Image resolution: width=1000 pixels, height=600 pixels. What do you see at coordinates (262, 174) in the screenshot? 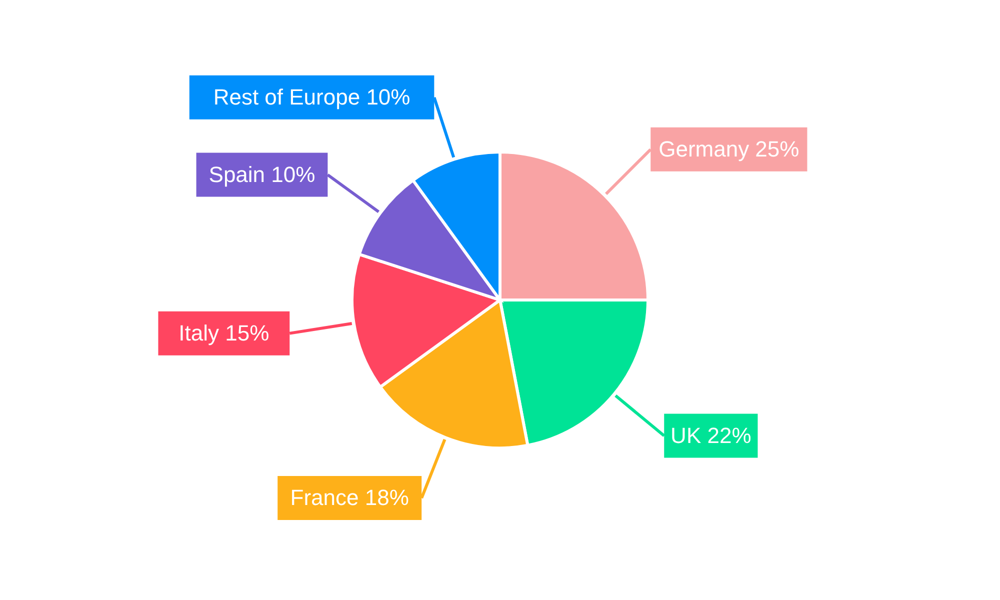
I see `slice-label: Spain 10%` at bounding box center [262, 174].